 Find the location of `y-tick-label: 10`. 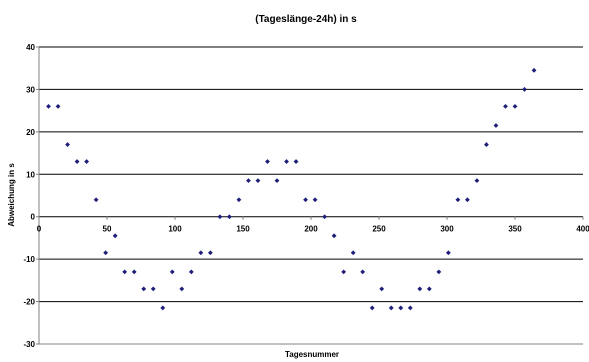

y-tick-label: 10 is located at coordinates (30, 174).